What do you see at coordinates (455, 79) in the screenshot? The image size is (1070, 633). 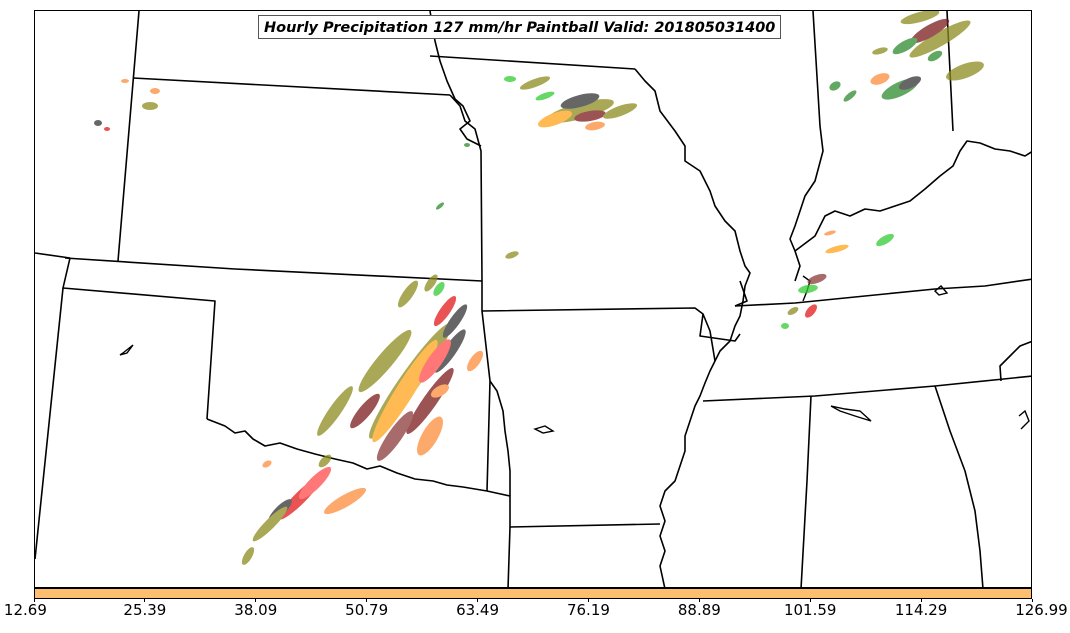 I see `border-missouri-north` at bounding box center [455, 79].